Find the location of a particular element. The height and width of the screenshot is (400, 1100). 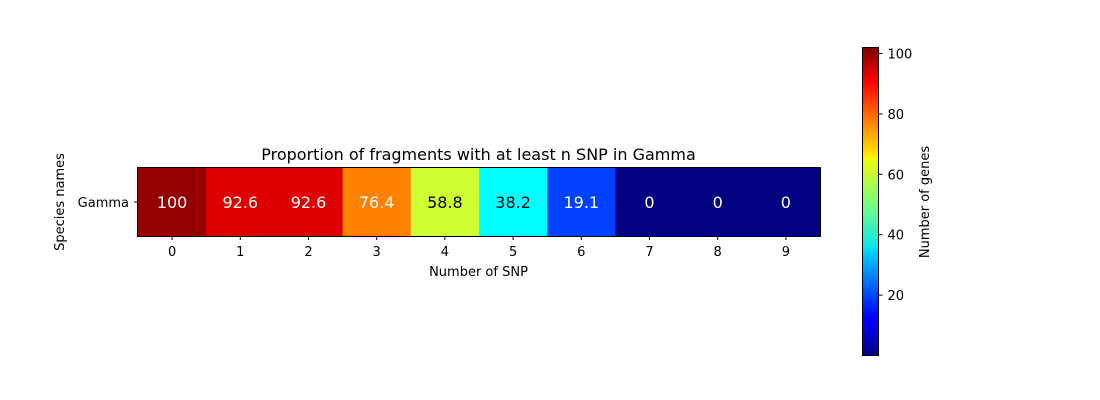

x-tick-label: 2 is located at coordinates (308, 252).